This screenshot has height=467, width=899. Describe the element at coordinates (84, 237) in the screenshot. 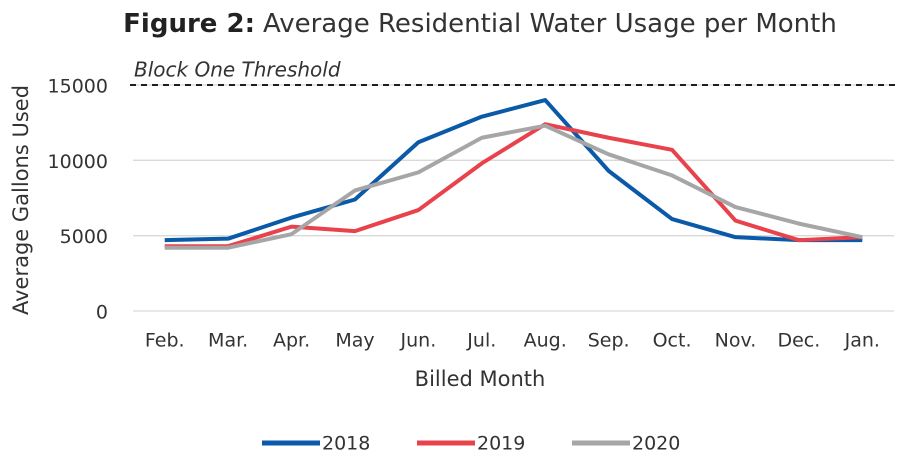

I see `y-tick-label: 5000` at that location.